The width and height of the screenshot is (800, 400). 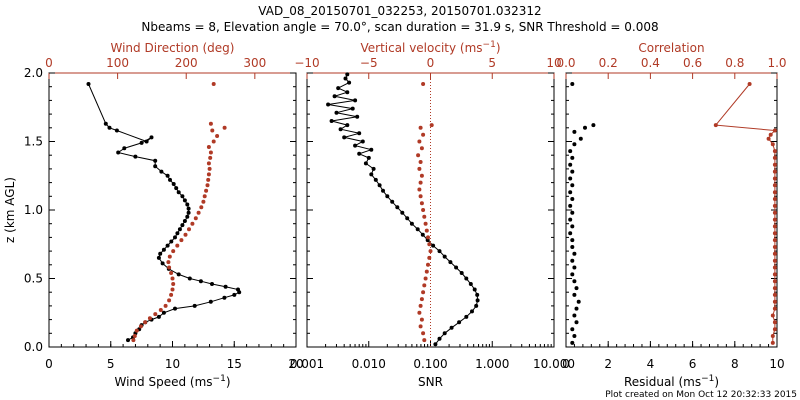 I want to click on bottom-tick-label: 5, so click(x=111, y=364).